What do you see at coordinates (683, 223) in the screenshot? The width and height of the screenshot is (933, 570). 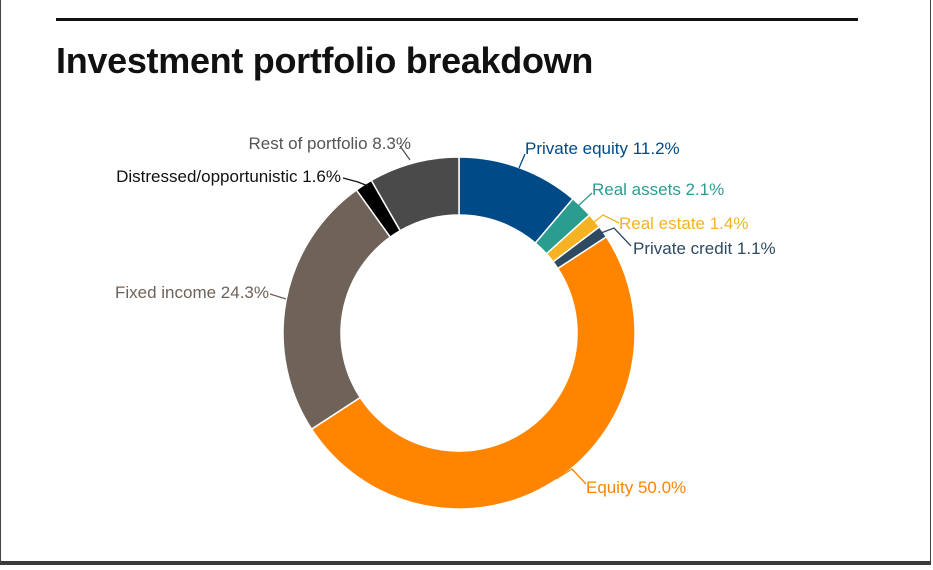 I see `label-real-estate: Real estate 1.4%` at bounding box center [683, 223].